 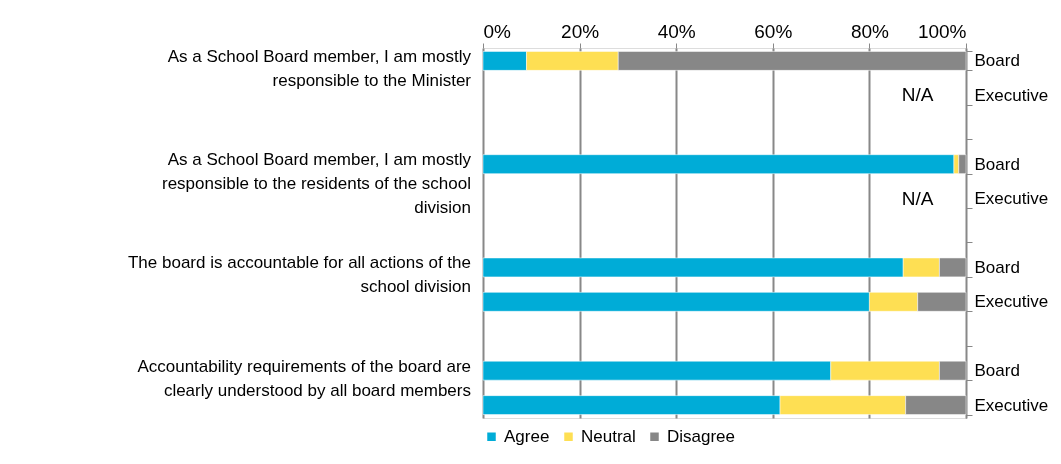 What do you see at coordinates (676, 31) in the screenshot?
I see `x-tick-label: 40%` at bounding box center [676, 31].